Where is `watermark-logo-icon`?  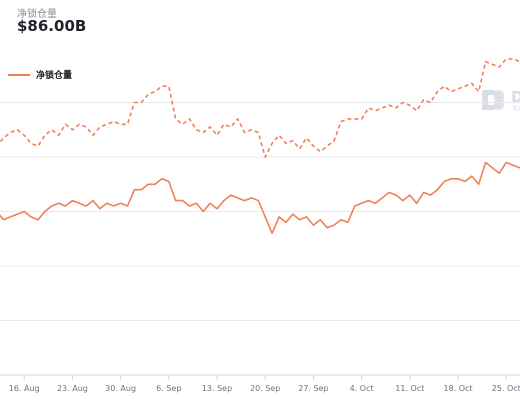 watermark-logo-icon is located at coordinates (493, 100).